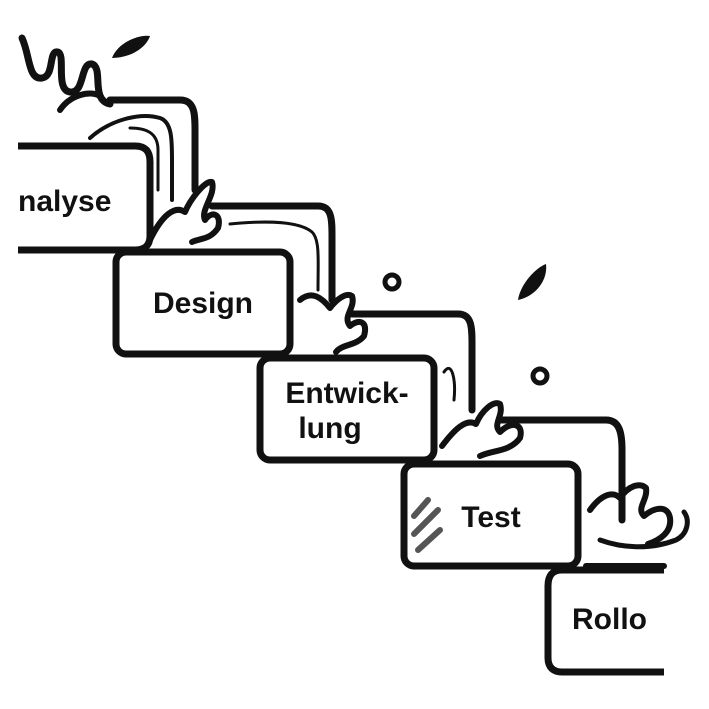  What do you see at coordinates (329, 428) in the screenshot?
I see `step-entwicklung-label-line2: lung` at bounding box center [329, 428].